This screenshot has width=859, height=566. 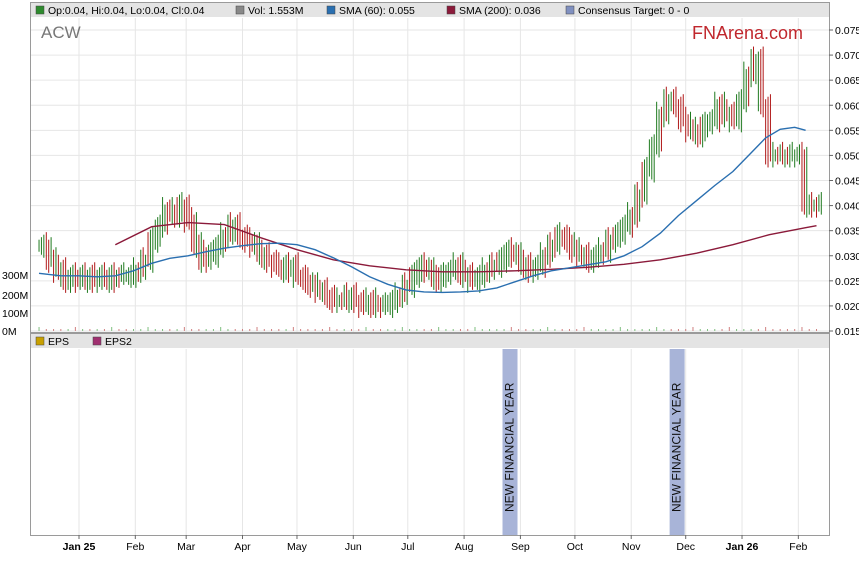 I want to click on x-tick-label: Sep, so click(x=520, y=547).